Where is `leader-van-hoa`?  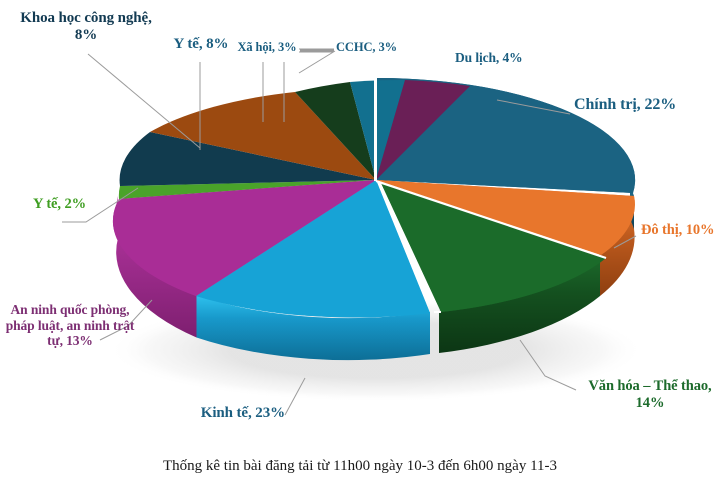
leader-van-hoa is located at coordinates (548, 365).